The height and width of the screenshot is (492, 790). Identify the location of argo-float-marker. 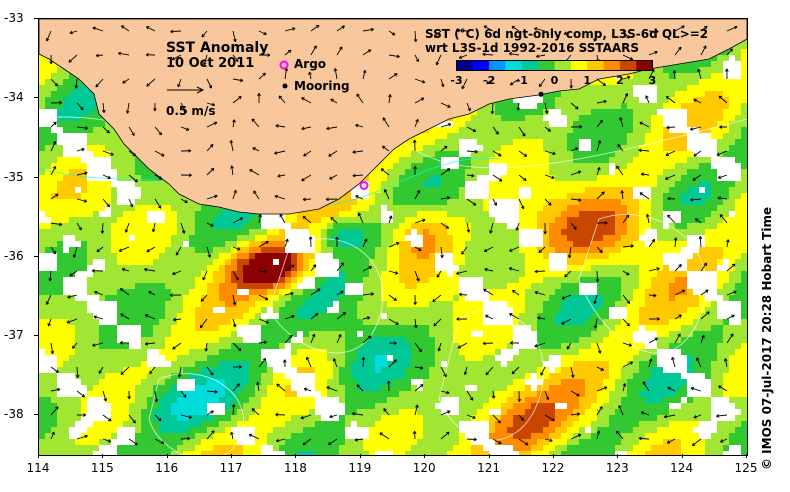
(364, 185).